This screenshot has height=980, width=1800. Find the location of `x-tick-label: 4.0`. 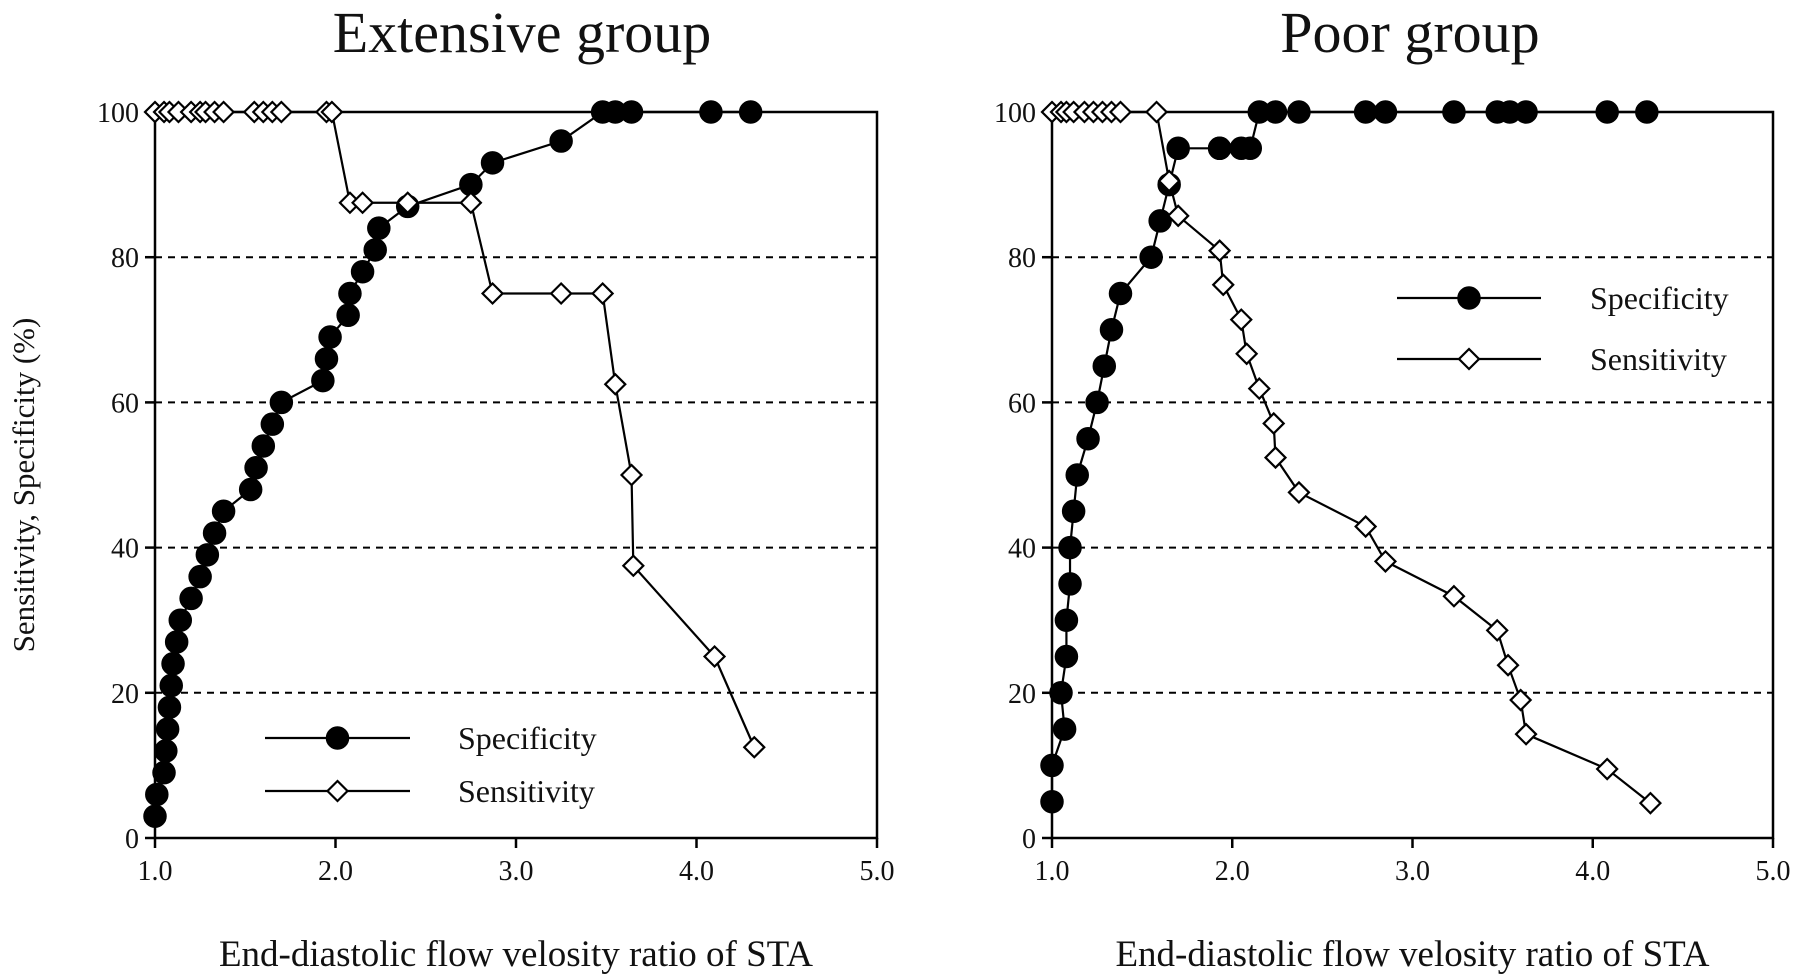

x-tick-label: 4.0 is located at coordinates (696, 871).